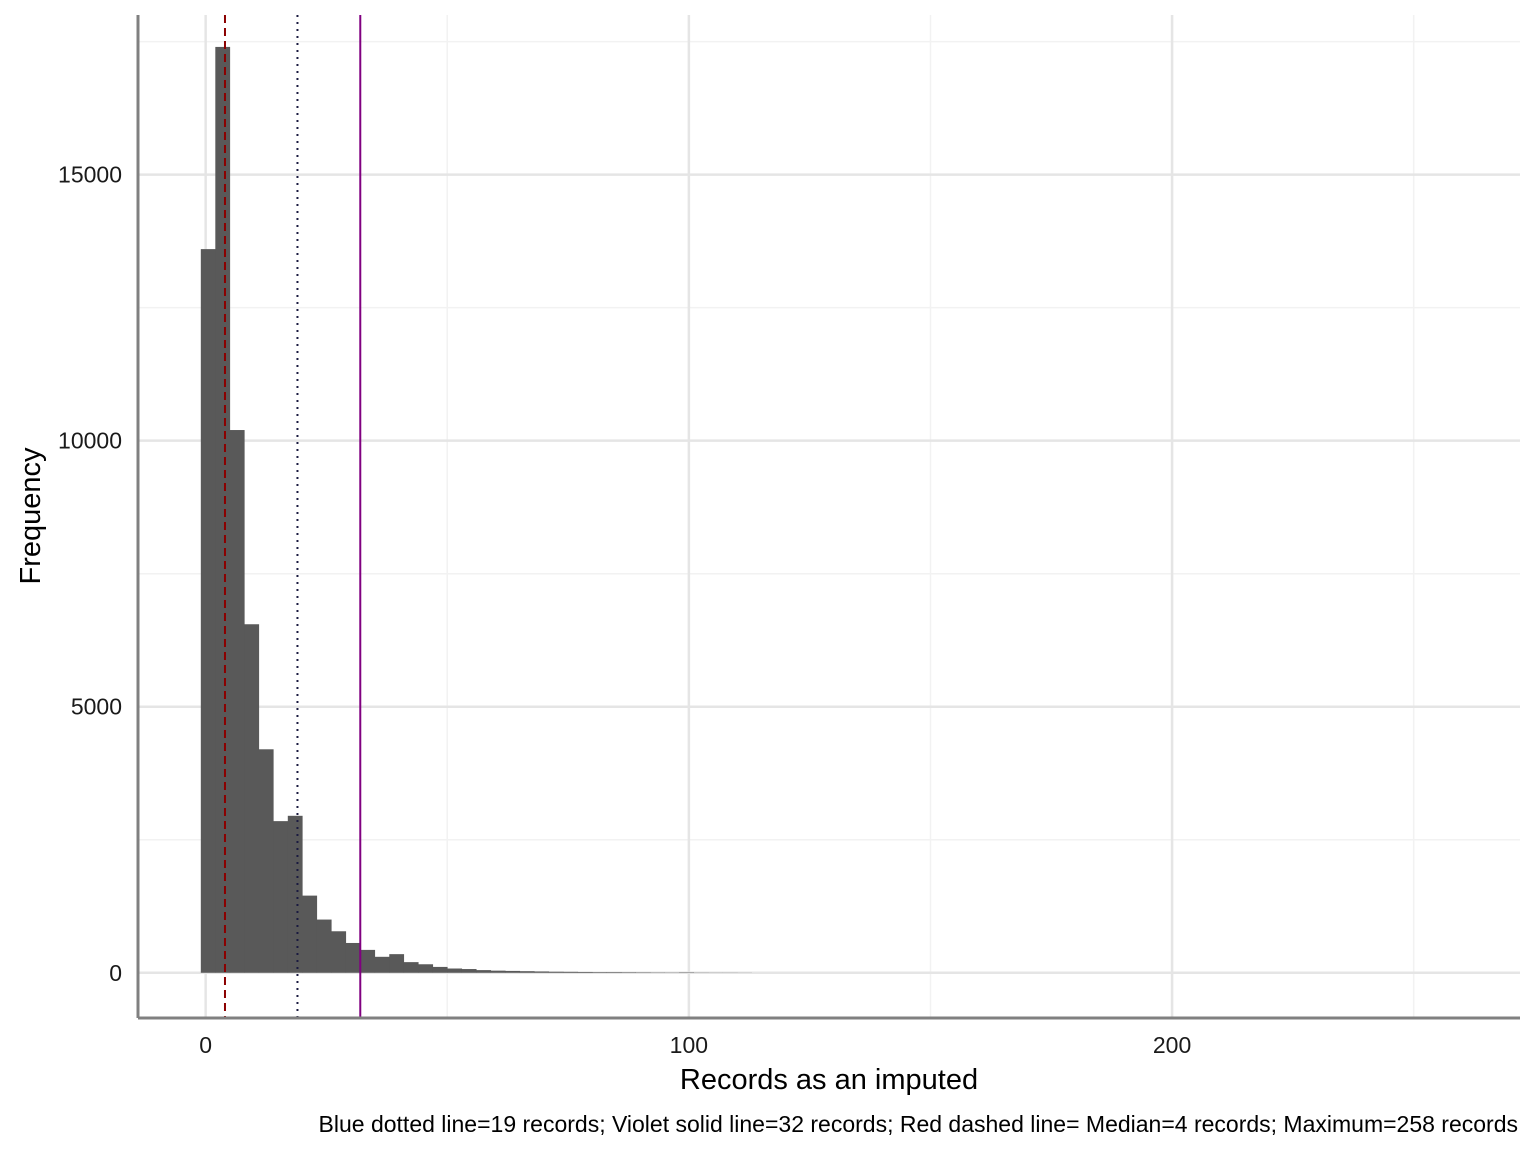 This screenshot has height=1157, width=1536. What do you see at coordinates (205, 1045) in the screenshot?
I see `x-tick-label: 0` at bounding box center [205, 1045].